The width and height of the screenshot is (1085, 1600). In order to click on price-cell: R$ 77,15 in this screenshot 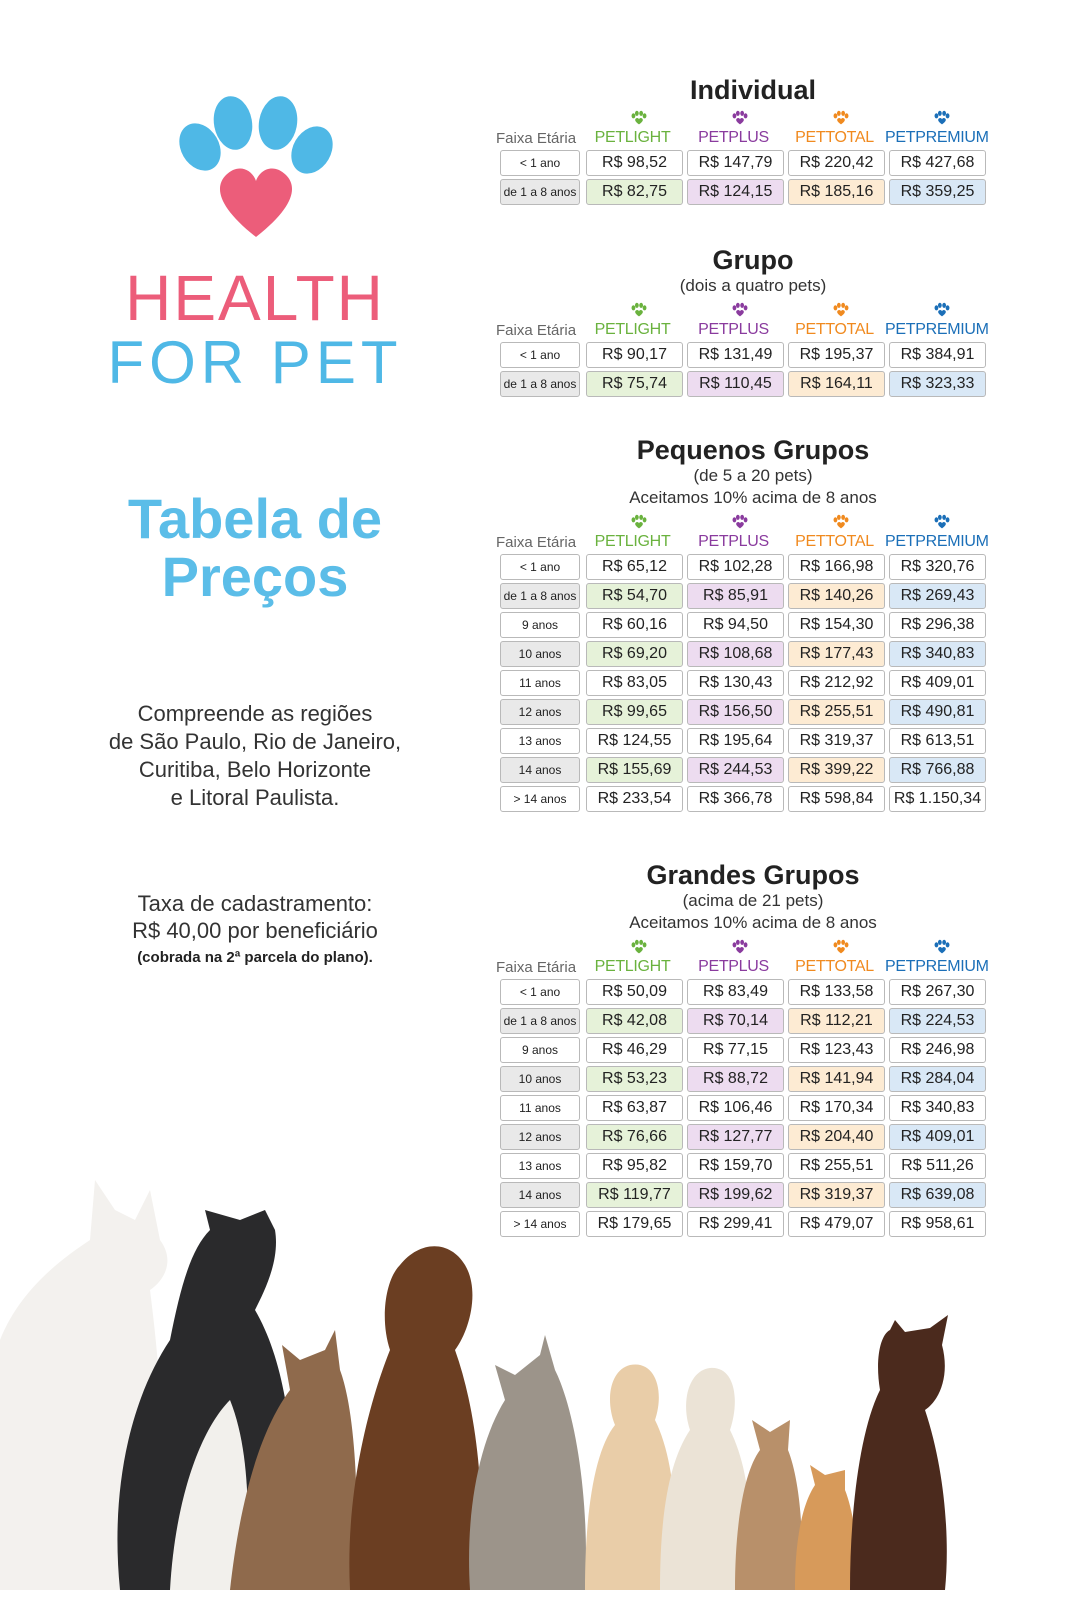, I will do `click(735, 1050)`.